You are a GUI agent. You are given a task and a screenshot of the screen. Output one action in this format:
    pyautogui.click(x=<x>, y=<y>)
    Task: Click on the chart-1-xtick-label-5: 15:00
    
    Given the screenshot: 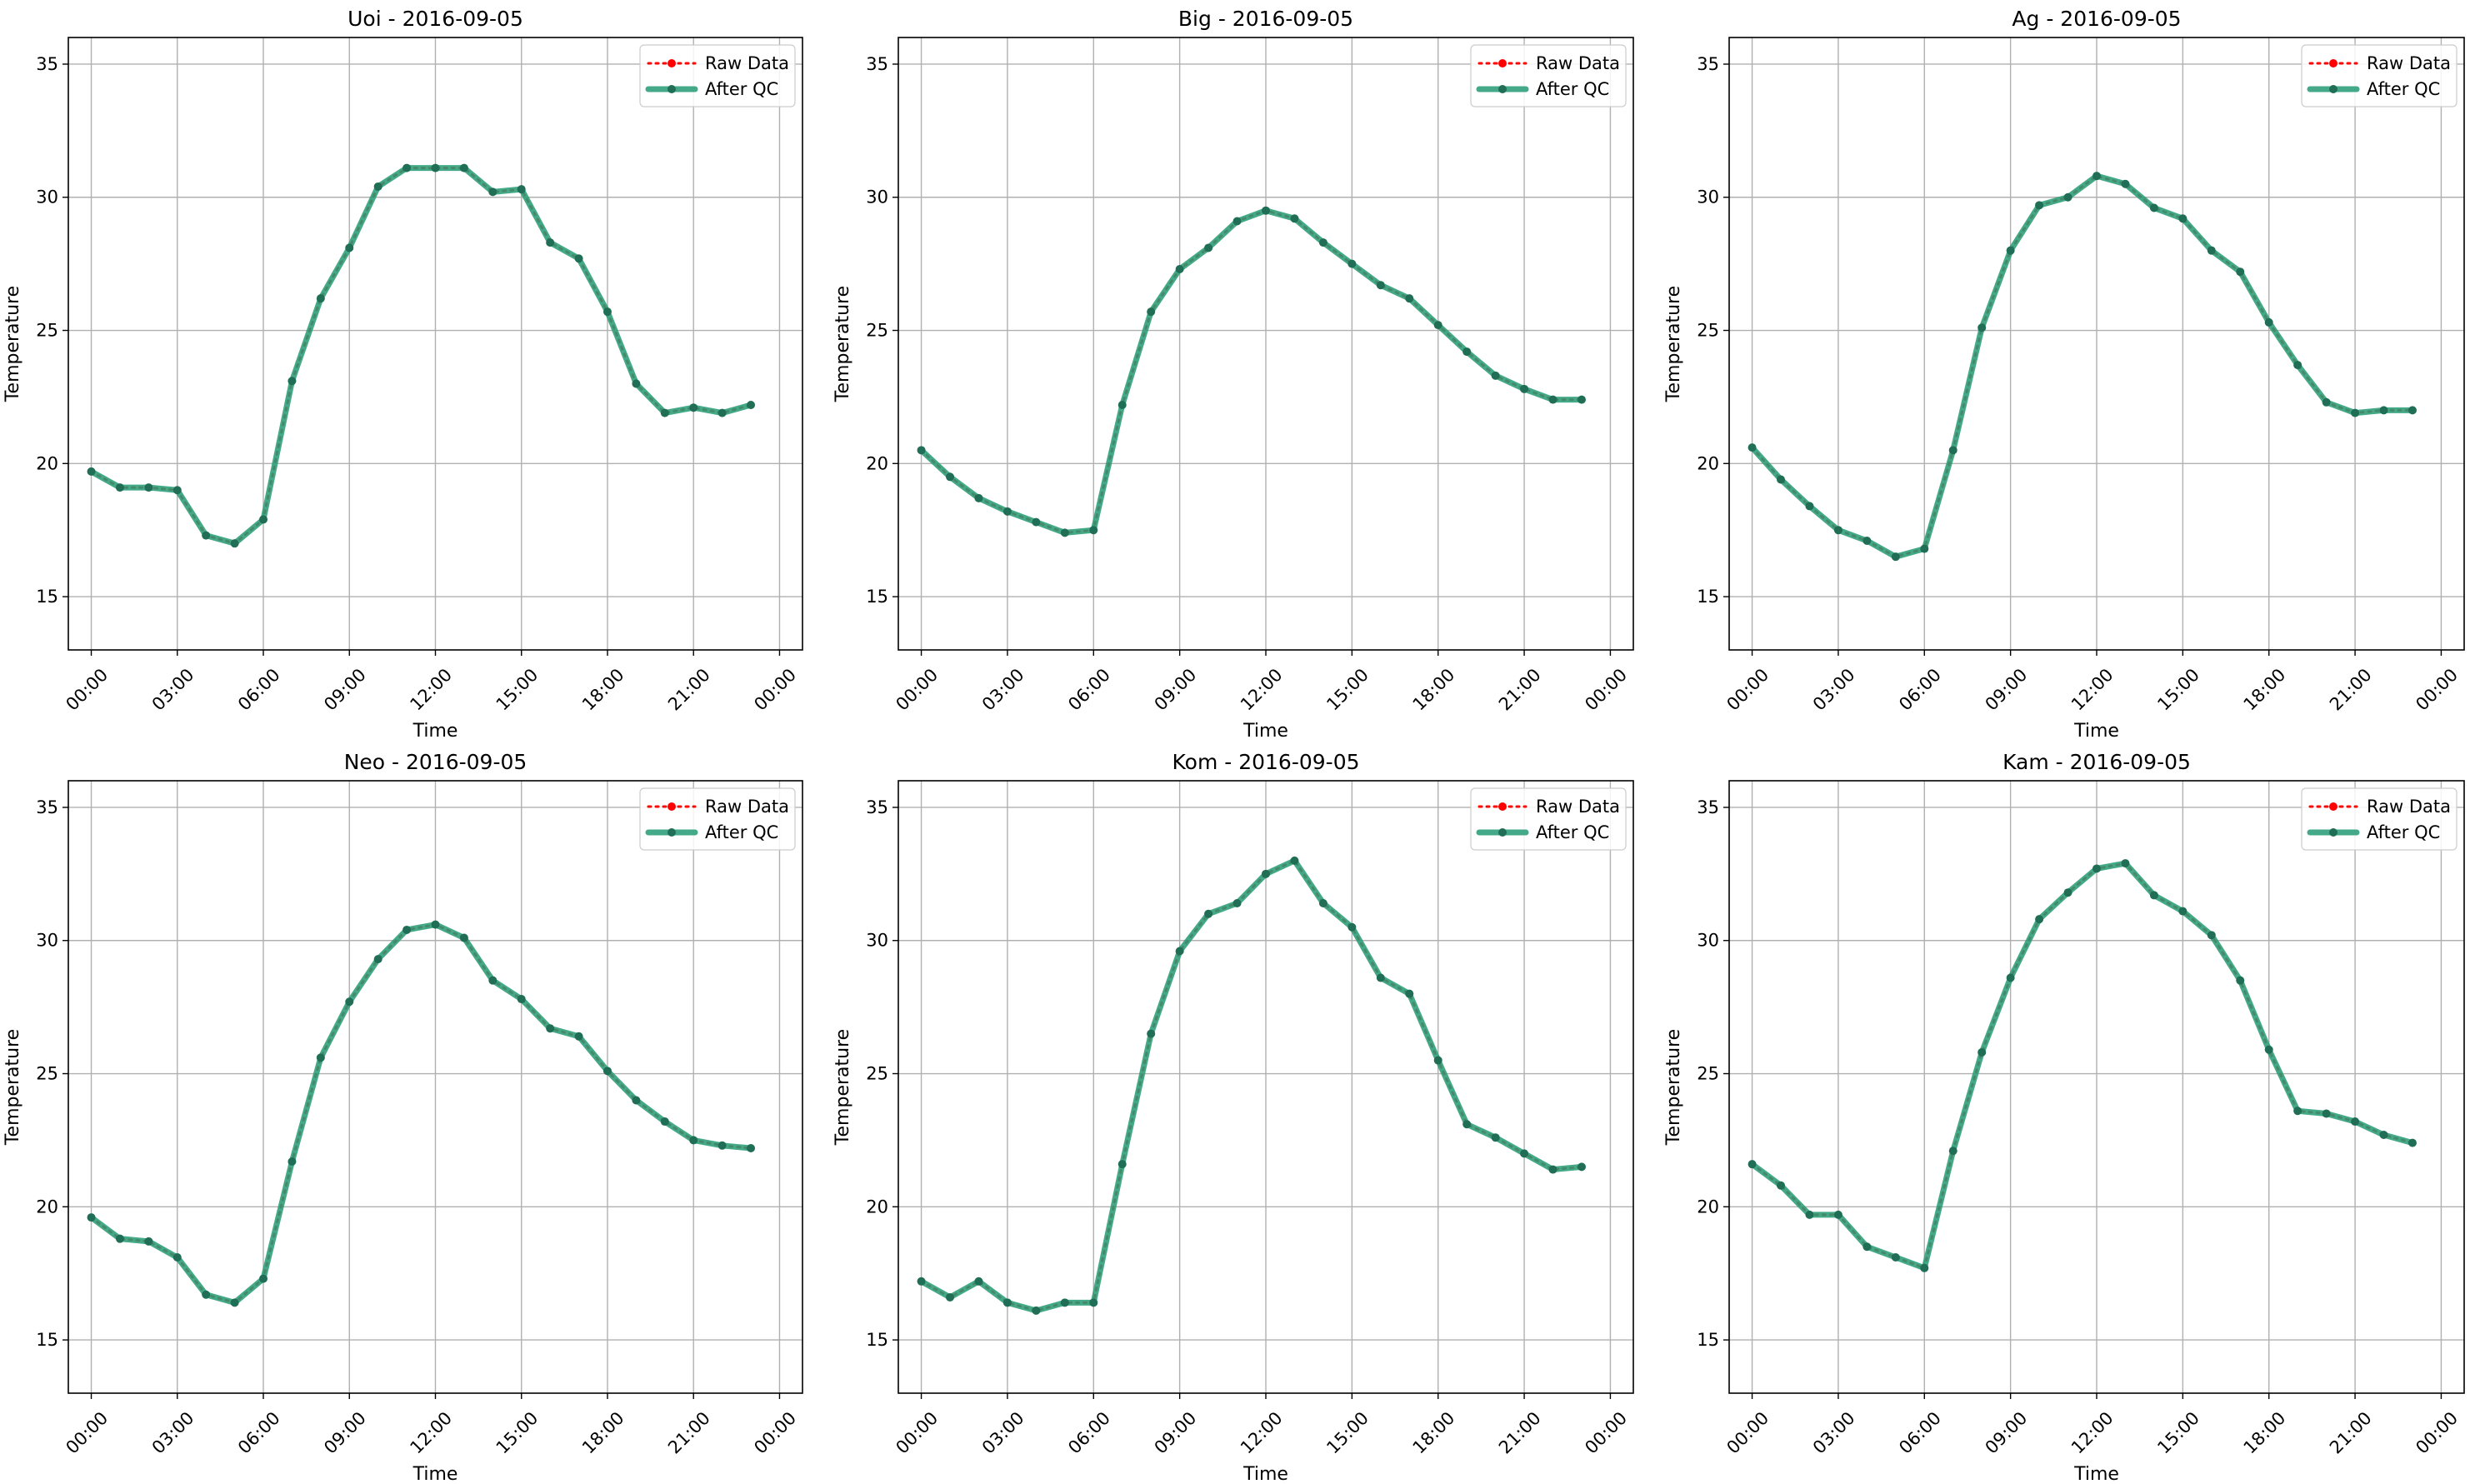 What is the action you would take?
    pyautogui.click(x=1347, y=690)
    